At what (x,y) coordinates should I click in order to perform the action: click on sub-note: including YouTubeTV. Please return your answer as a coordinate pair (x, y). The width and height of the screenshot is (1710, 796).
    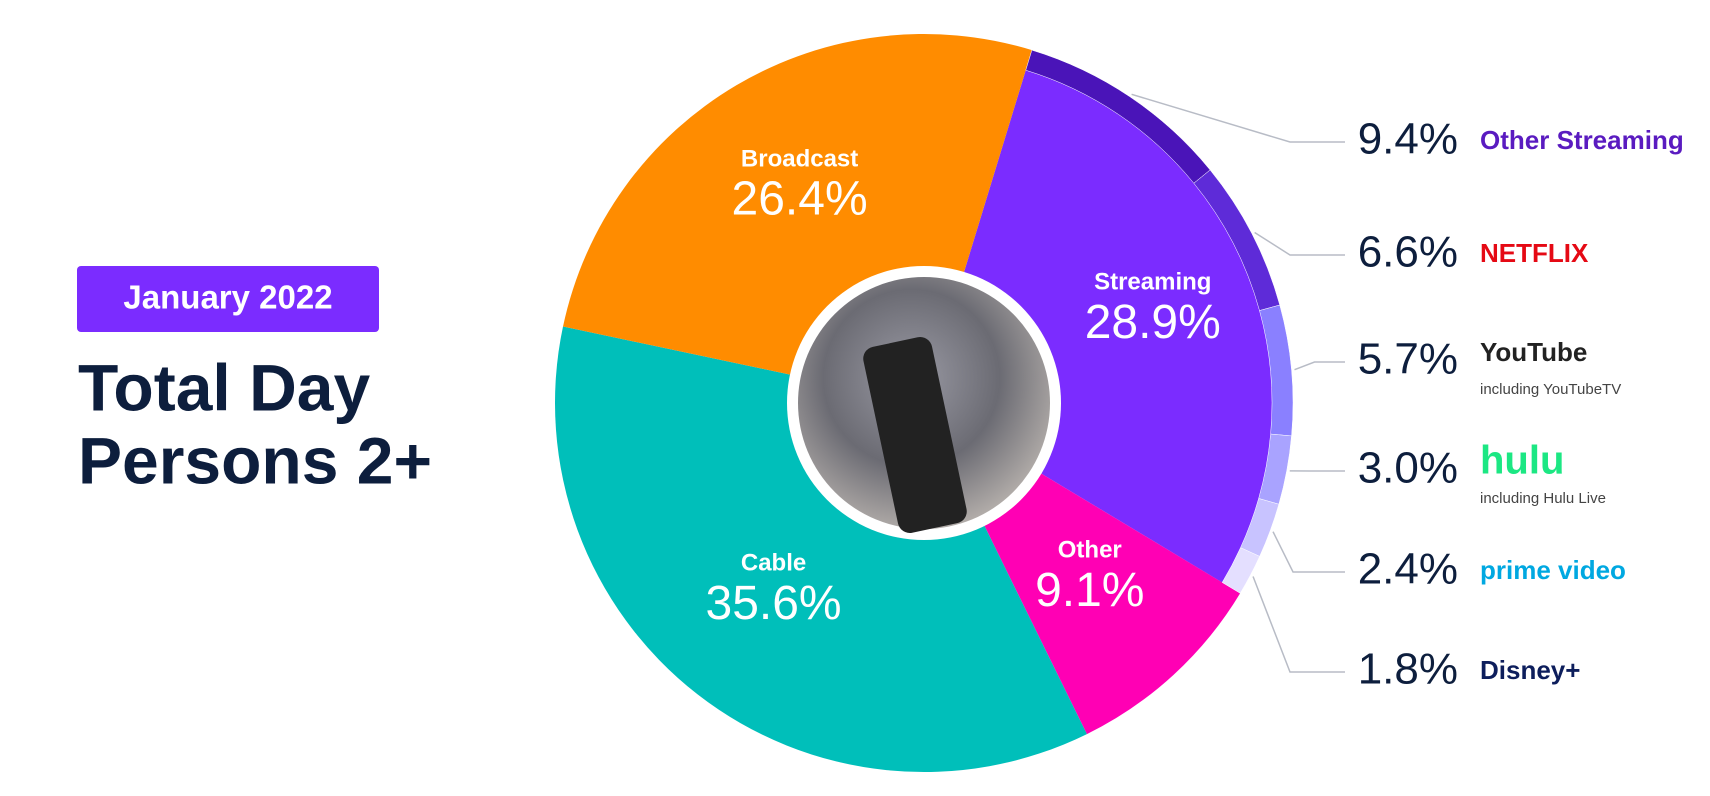
    Looking at the image, I should click on (1550, 389).